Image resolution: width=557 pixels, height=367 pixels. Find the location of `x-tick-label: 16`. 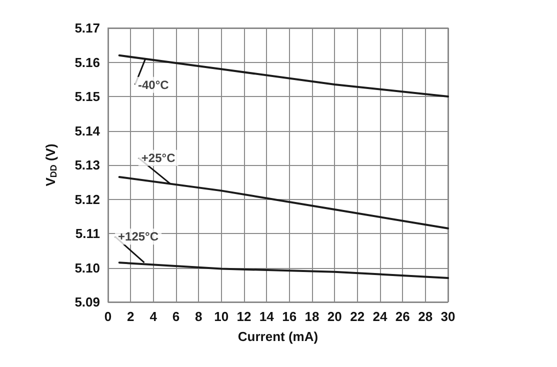

x-tick-label: 16 is located at coordinates (289, 316).